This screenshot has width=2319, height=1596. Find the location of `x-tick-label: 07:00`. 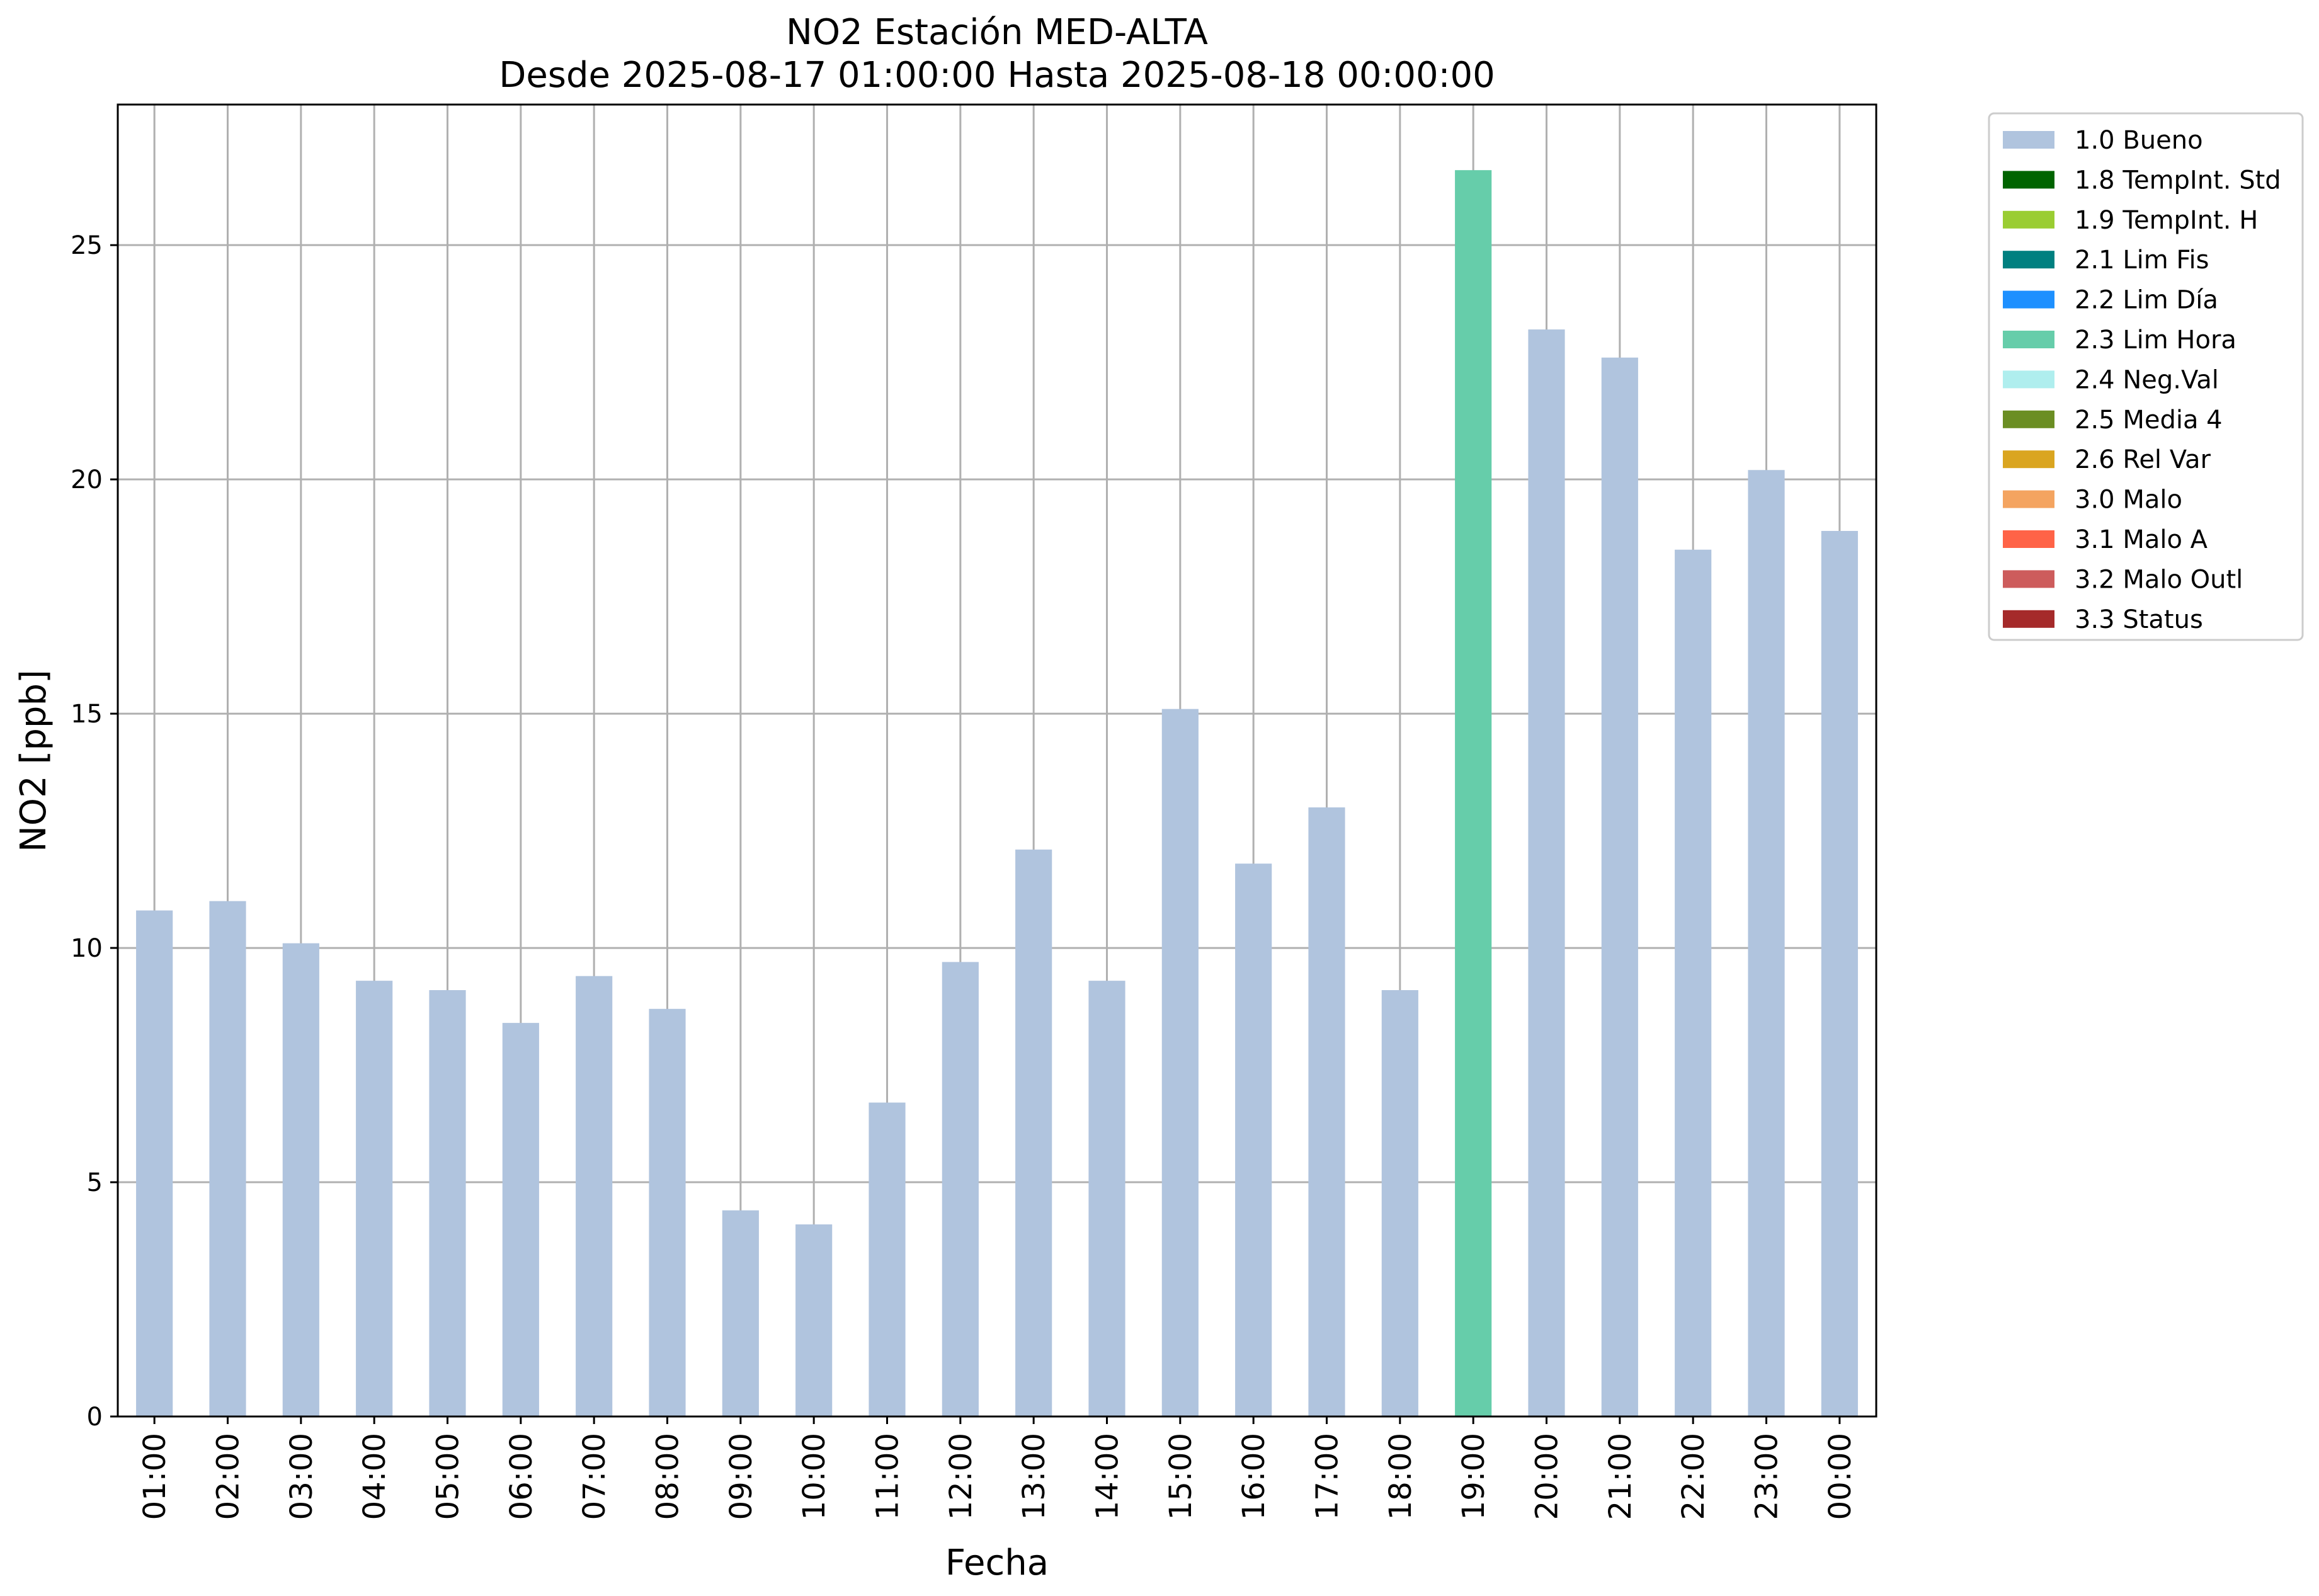

x-tick-label: 07:00 is located at coordinates (594, 1476).